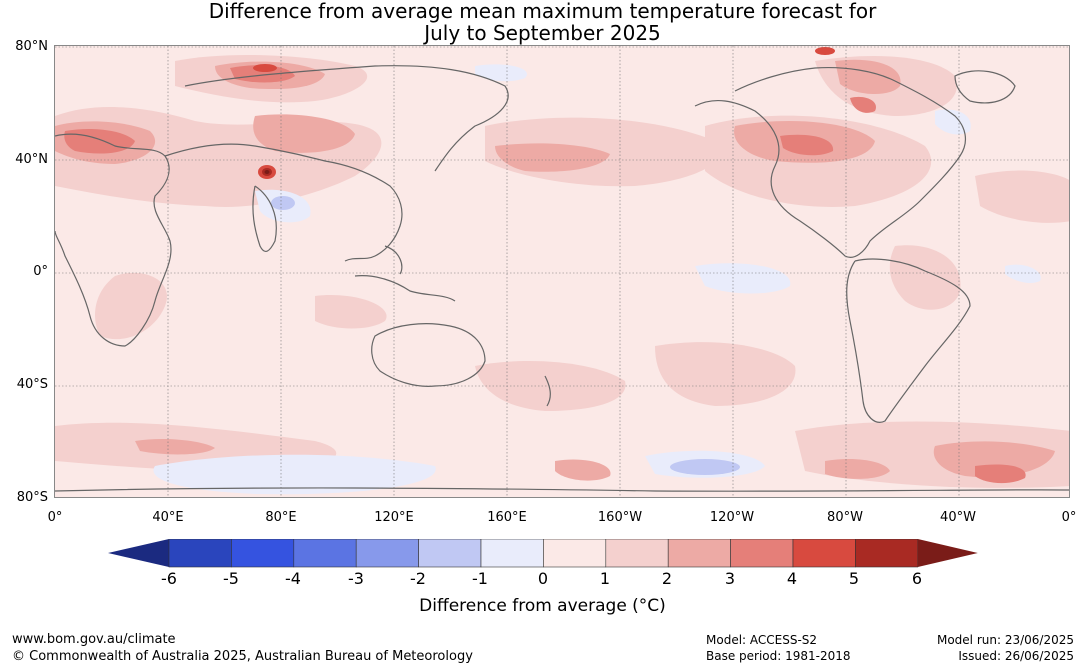 The width and height of the screenshot is (1085, 667). I want to click on colorbar, so click(543, 553).